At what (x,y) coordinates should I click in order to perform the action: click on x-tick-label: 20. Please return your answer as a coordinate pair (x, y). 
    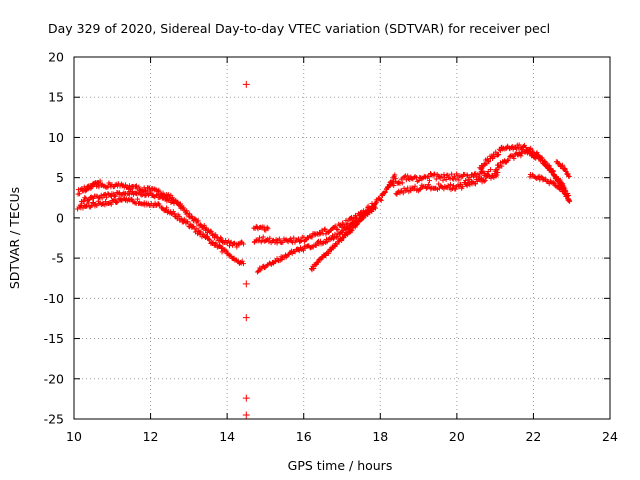
    Looking at the image, I should click on (457, 436).